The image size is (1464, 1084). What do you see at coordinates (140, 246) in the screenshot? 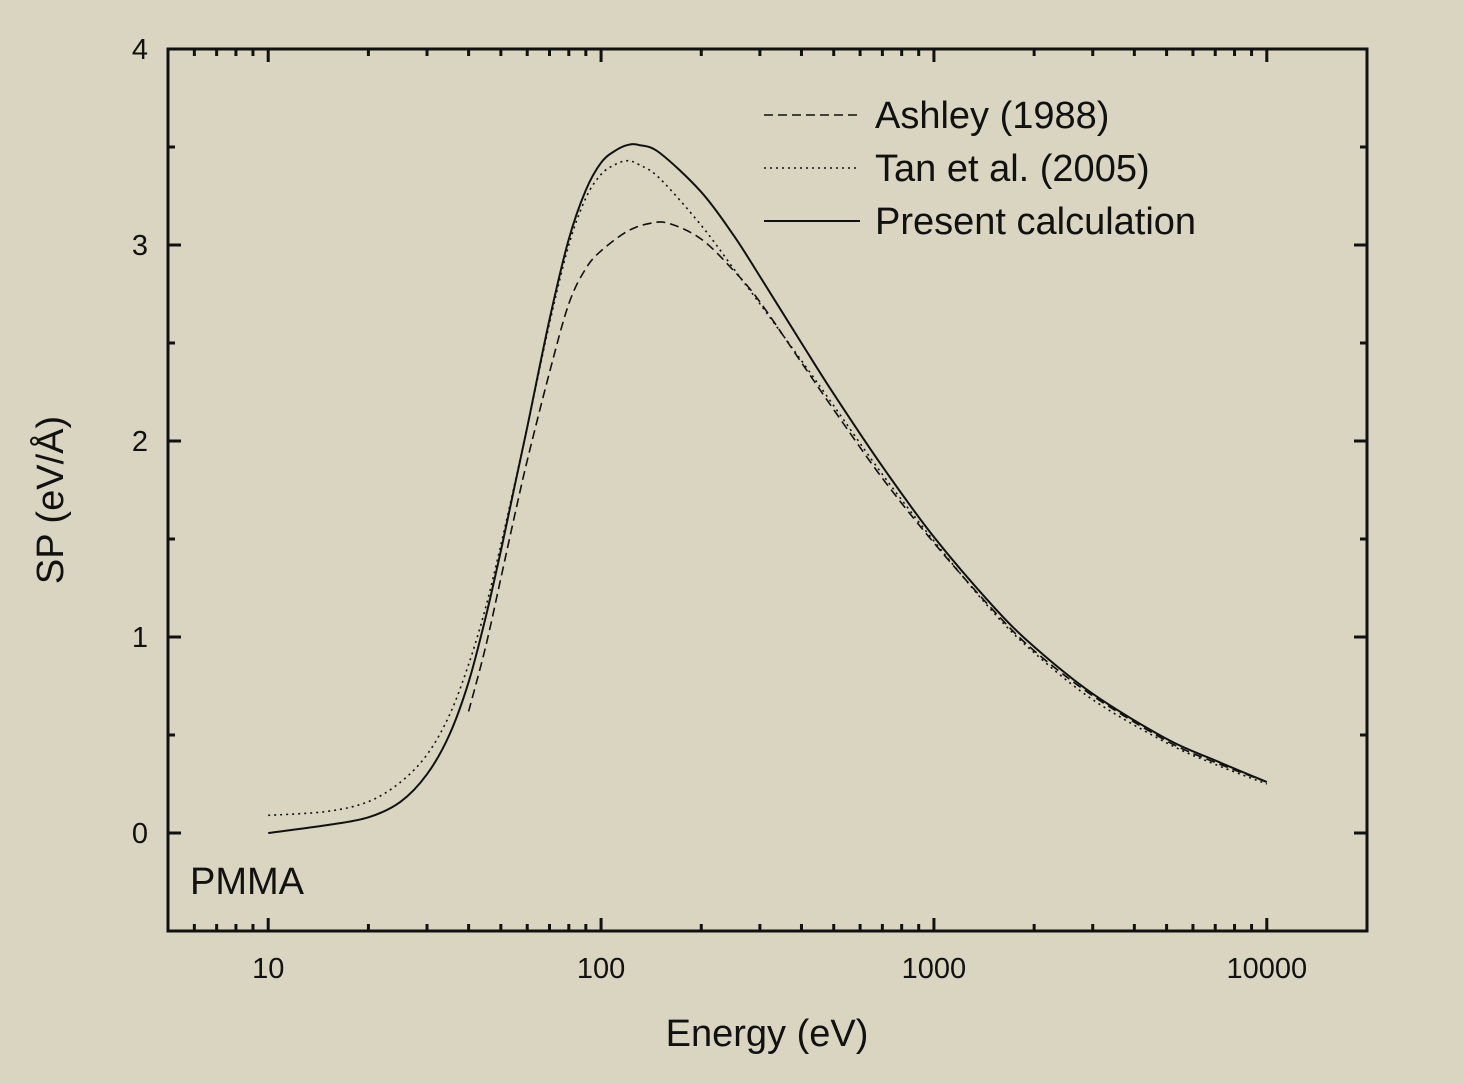
I see `y-tick-label: 3` at bounding box center [140, 246].